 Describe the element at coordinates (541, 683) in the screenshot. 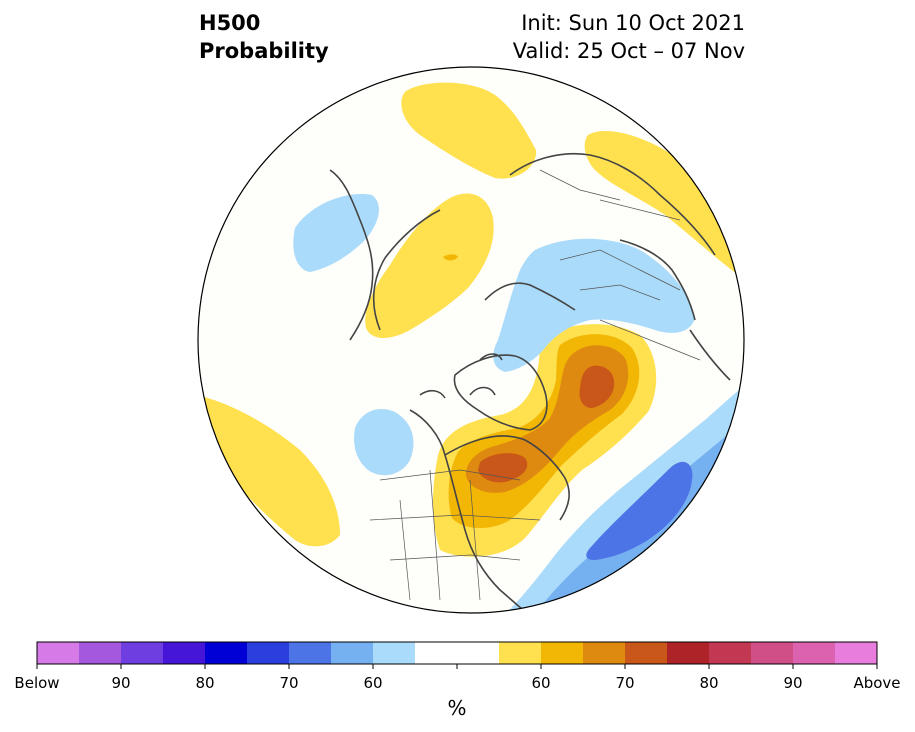

I see `colorbar-tick-label-5: 60` at that location.